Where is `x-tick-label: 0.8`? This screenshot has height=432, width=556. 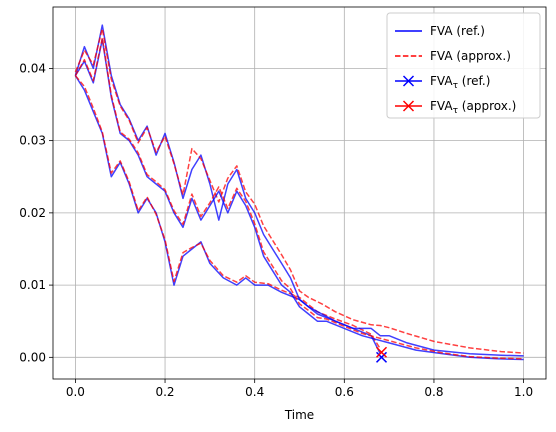 x-tick-label: 0.8 is located at coordinates (433, 392).